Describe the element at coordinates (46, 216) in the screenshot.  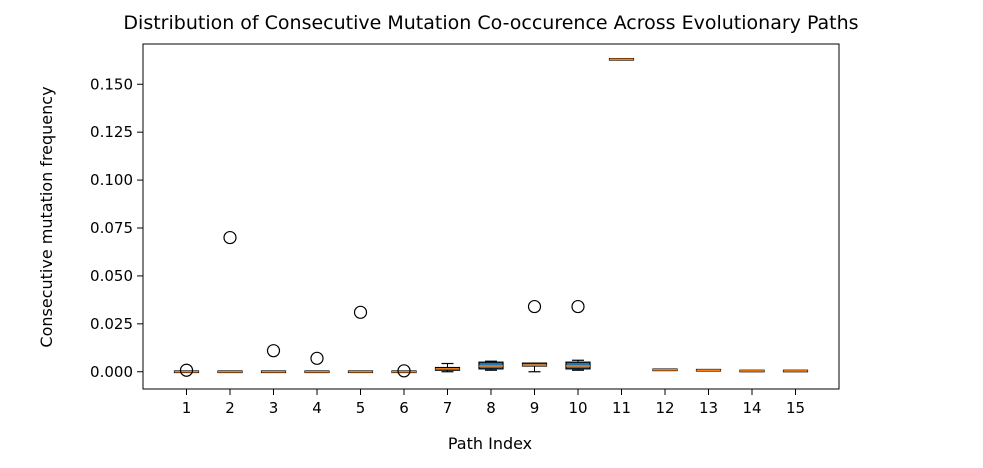
I see `y-axis-label: Consecutive mutation frequency` at that location.